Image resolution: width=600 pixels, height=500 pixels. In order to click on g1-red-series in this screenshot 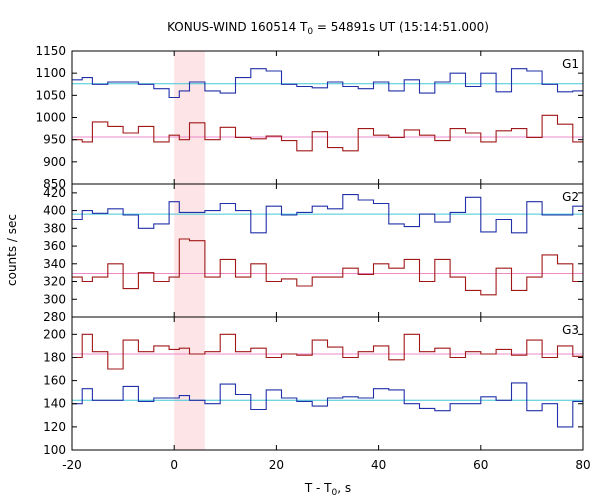, I will do `click(327, 133)`.